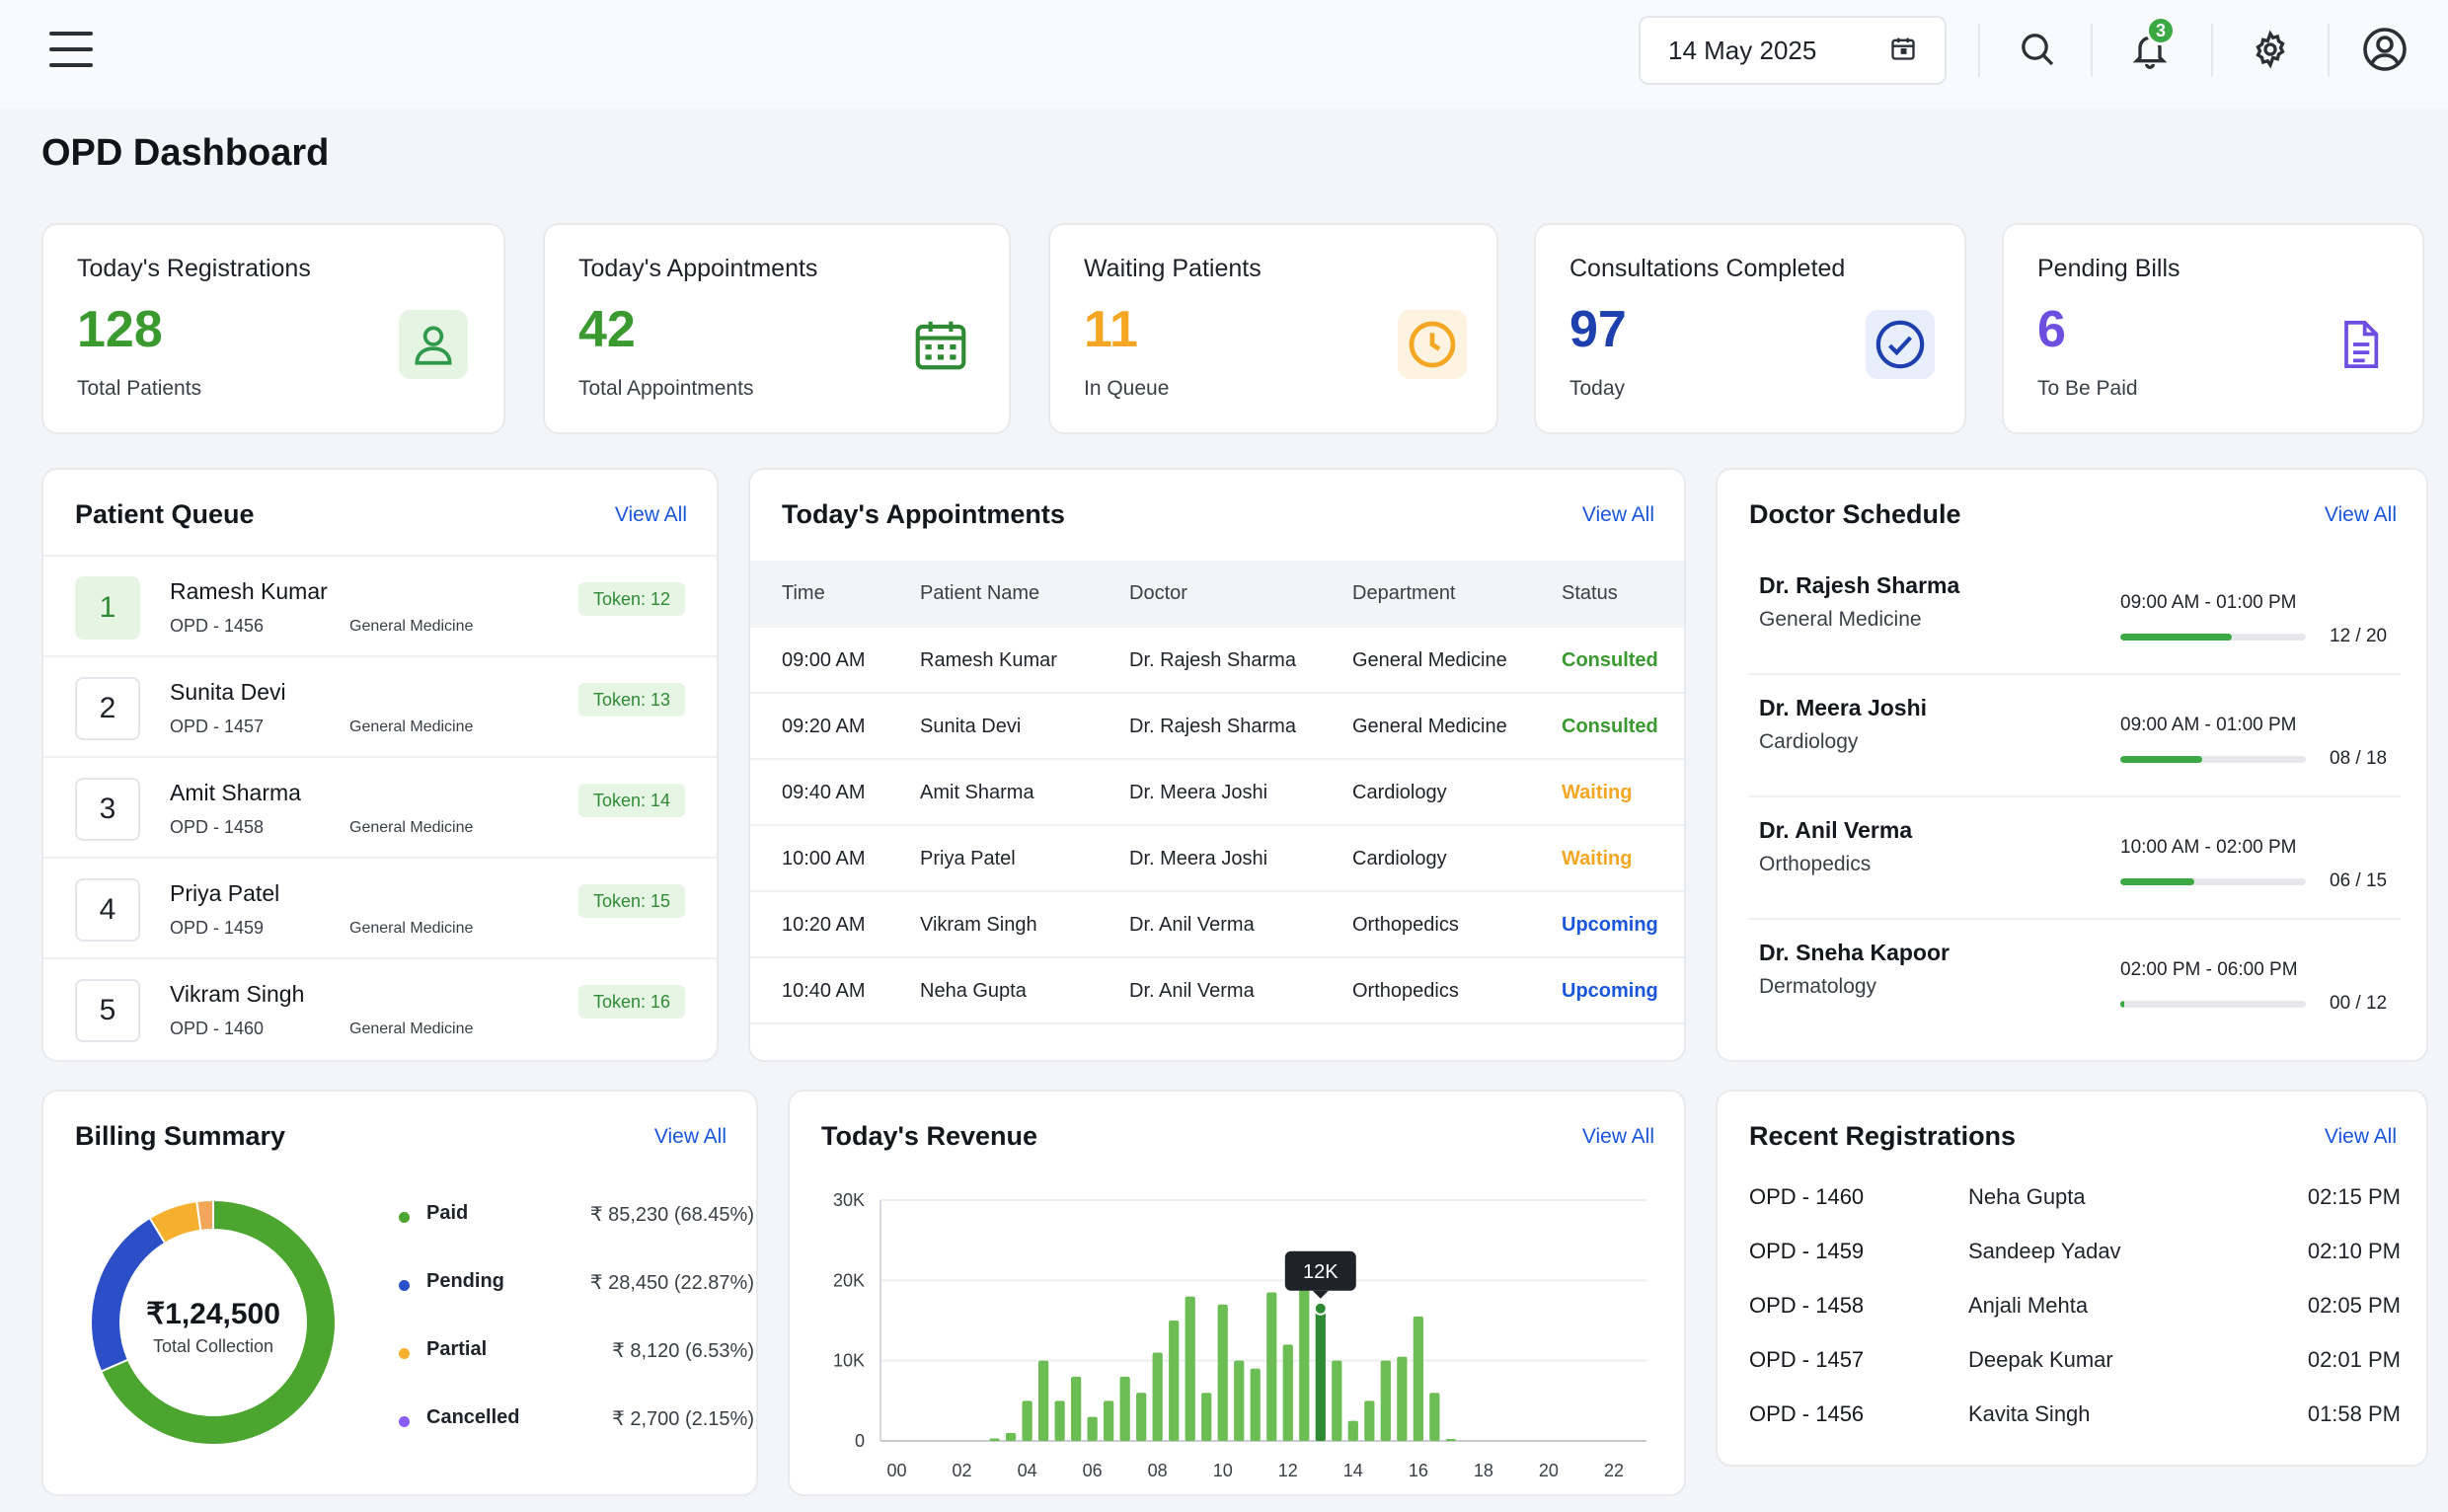 The image size is (2448, 1512). I want to click on date-picker: 14 May 2025, so click(1793, 50).